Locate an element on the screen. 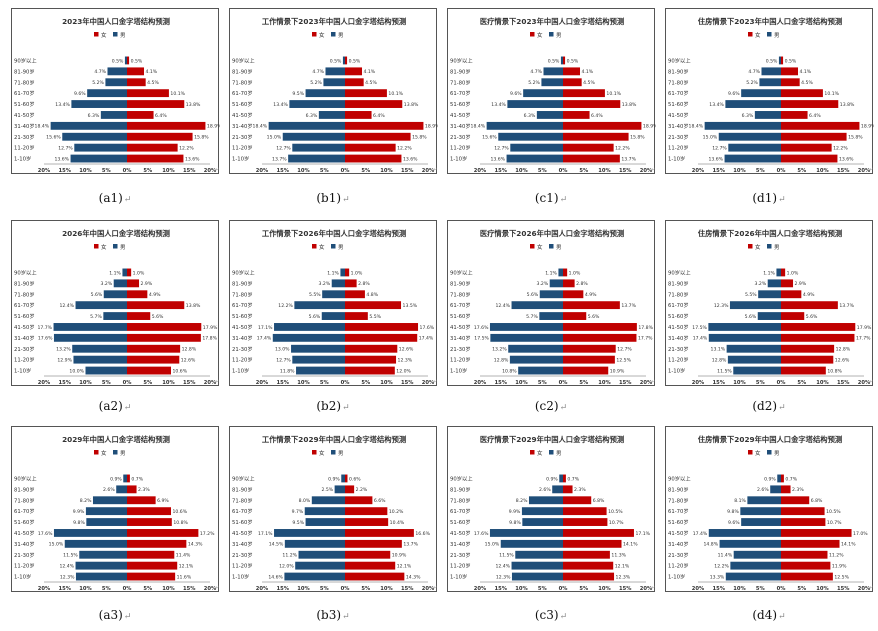  data-label-female: 0.7% is located at coordinates (137, 479).